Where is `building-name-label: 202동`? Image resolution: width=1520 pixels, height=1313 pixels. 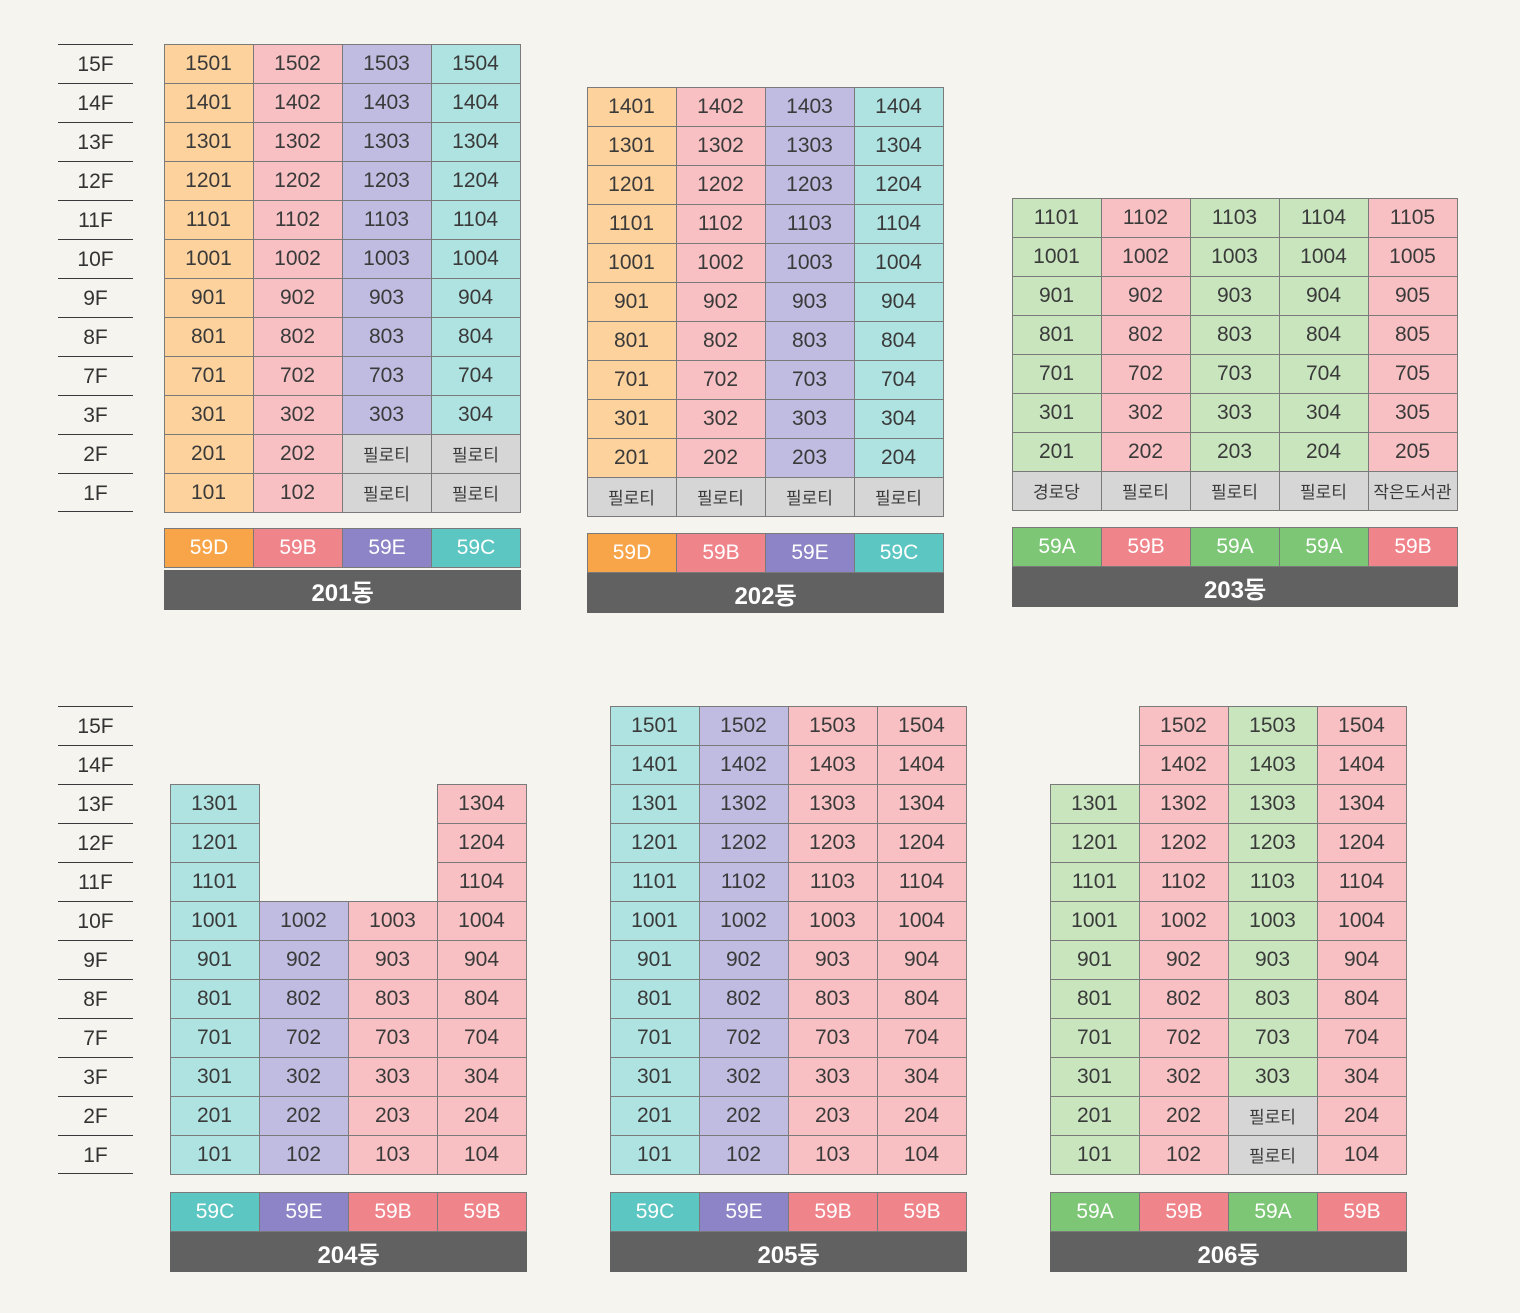
building-name-label: 202동 is located at coordinates (765, 593).